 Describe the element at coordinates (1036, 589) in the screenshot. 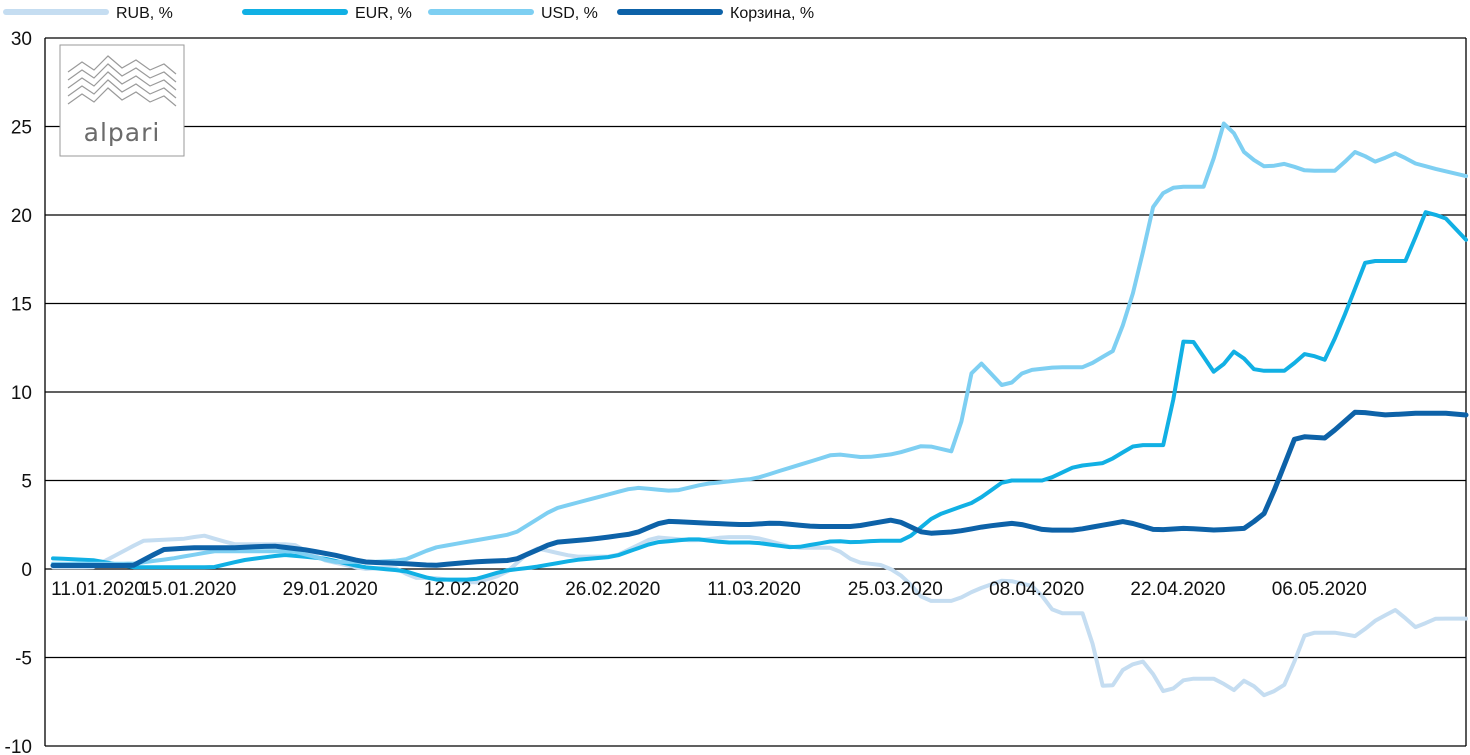

I see `x-tick-label: 08.04.2020` at that location.